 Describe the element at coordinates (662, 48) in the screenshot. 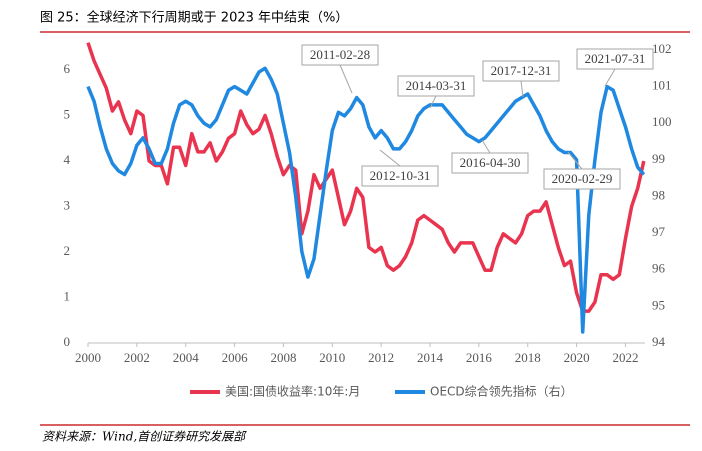

I see `y2-tick-label: 102` at that location.